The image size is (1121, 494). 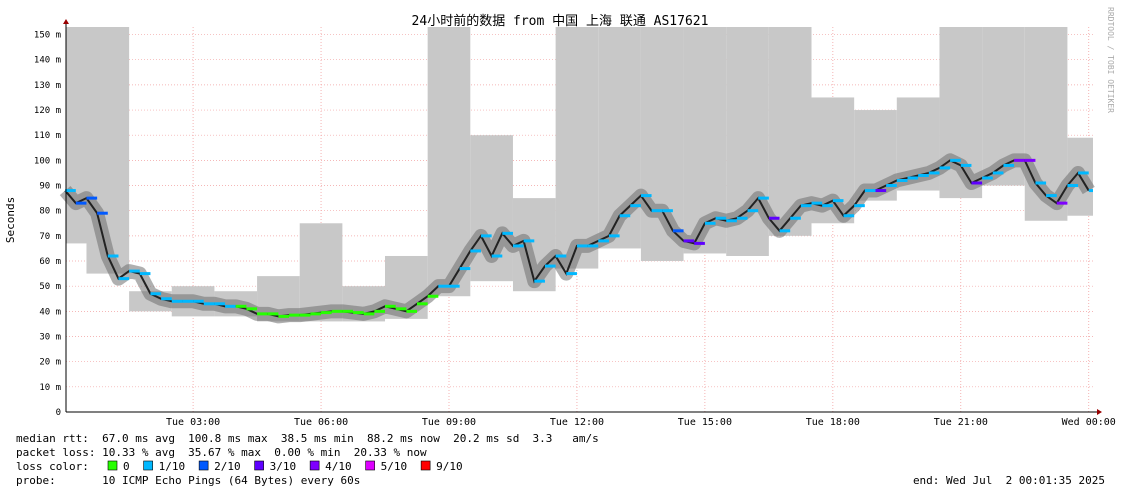 I want to click on y-tick-label: 140 m, so click(x=47, y=61).